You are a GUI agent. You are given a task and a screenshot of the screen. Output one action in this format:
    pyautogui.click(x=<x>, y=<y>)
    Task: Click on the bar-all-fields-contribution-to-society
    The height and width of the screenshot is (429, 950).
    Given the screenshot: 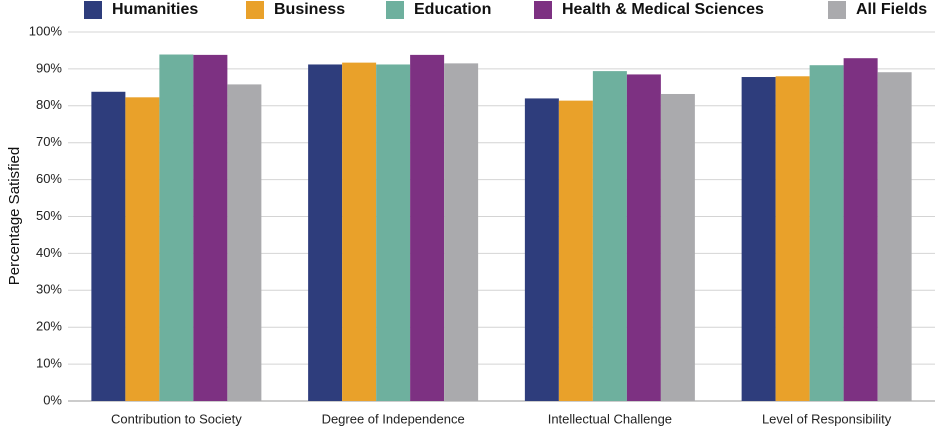 What is the action you would take?
    pyautogui.click(x=244, y=242)
    